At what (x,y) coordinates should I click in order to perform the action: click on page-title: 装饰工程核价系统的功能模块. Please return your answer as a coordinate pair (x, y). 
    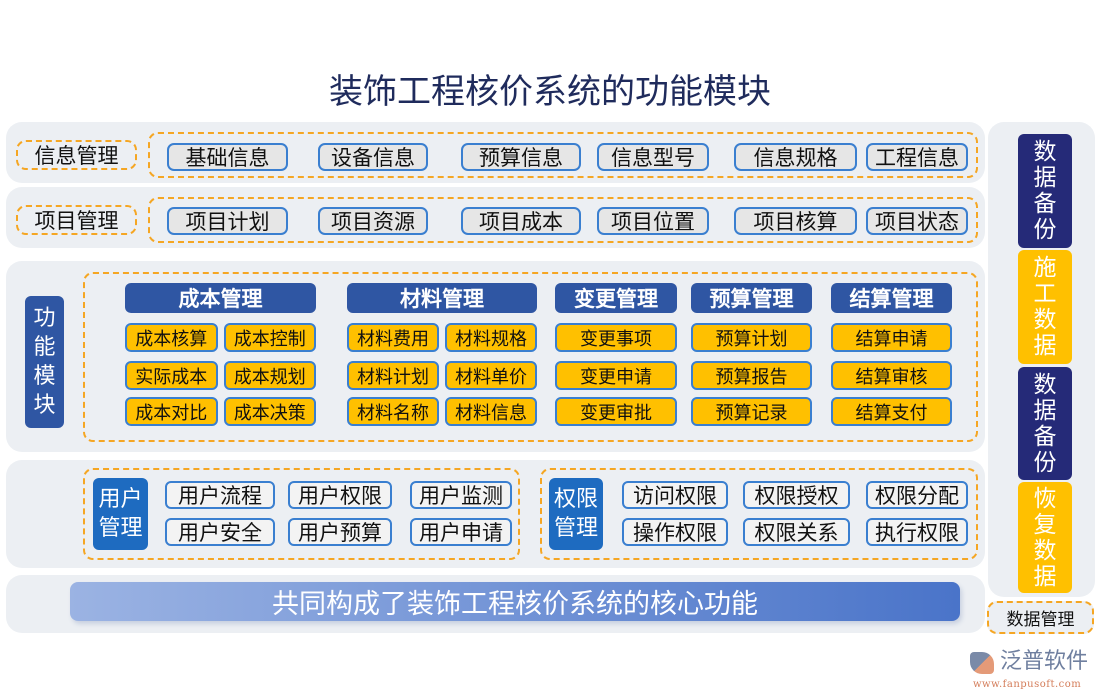
    Looking at the image, I should click on (550, 92).